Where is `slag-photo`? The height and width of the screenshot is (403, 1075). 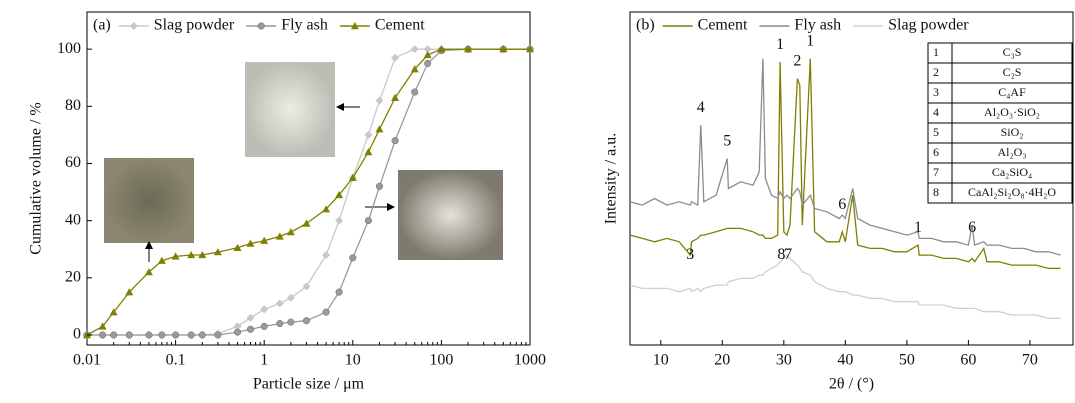
slag-photo is located at coordinates (290, 109).